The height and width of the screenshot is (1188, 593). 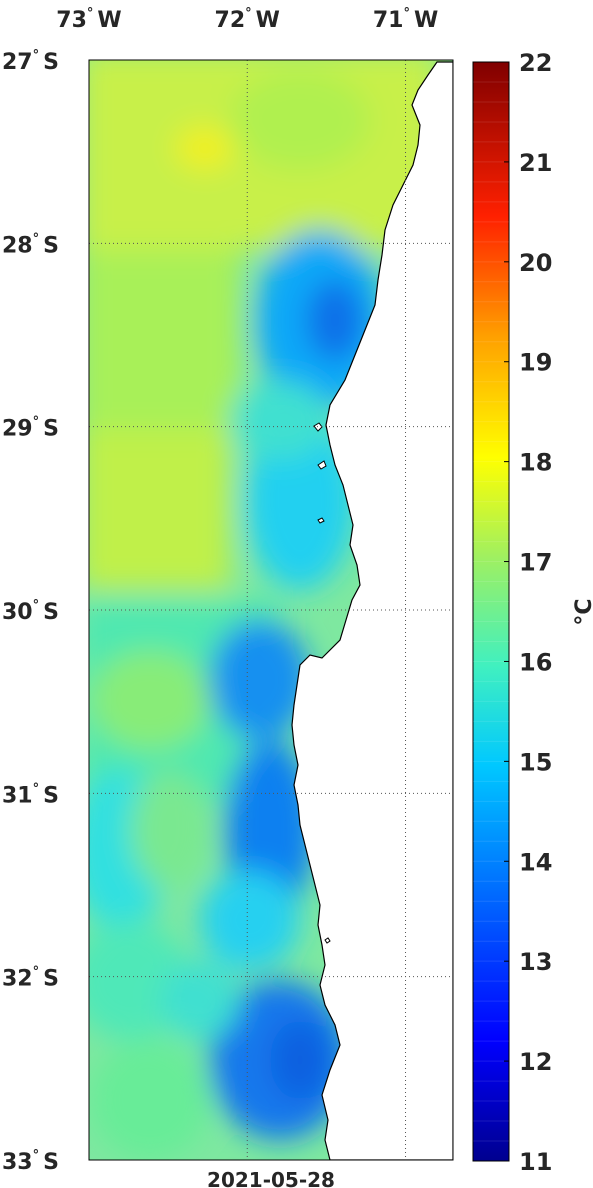 What do you see at coordinates (582, 611) in the screenshot?
I see `colorbar-unit-label: °C` at bounding box center [582, 611].